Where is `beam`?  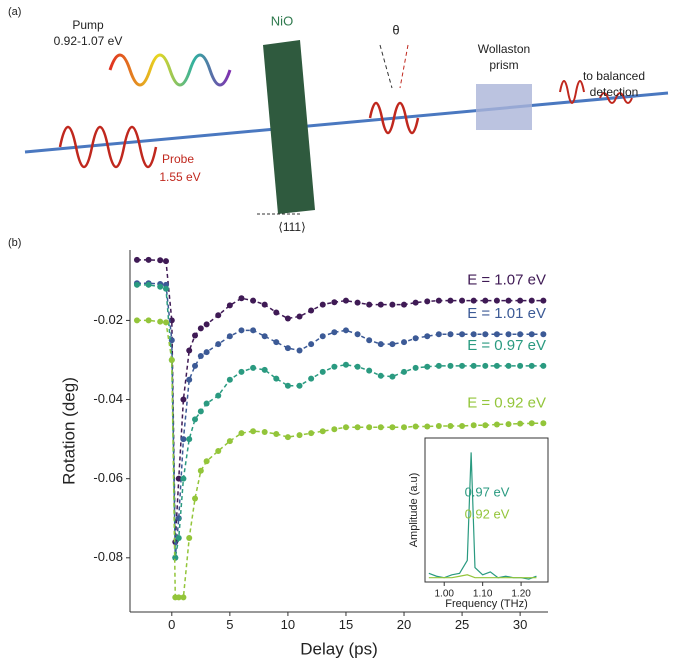
beam is located at coordinates (346, 122).